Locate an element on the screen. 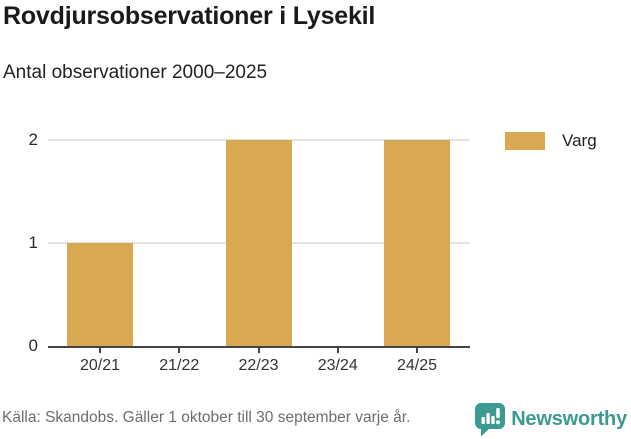 The width and height of the screenshot is (631, 439). x-axis-tick-label: 23/24 is located at coordinates (337, 365).